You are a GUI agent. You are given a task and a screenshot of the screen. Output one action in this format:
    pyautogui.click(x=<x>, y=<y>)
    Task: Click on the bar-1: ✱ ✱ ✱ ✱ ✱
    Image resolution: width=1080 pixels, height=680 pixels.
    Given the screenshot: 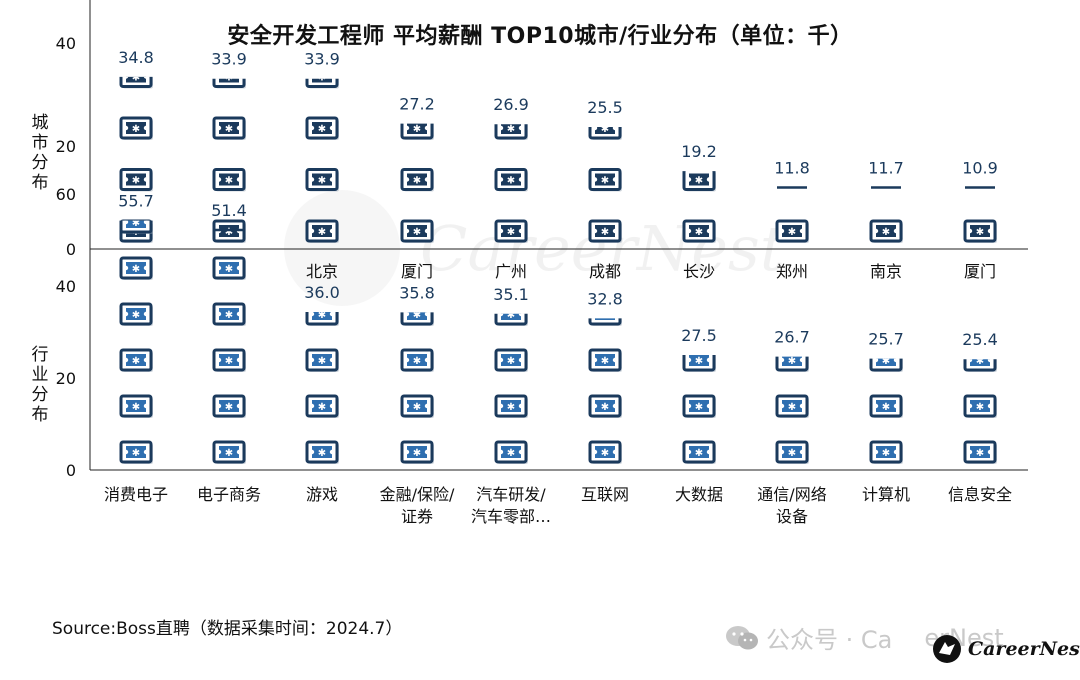 What is the action you would take?
    pyautogui.click(x=229, y=346)
    